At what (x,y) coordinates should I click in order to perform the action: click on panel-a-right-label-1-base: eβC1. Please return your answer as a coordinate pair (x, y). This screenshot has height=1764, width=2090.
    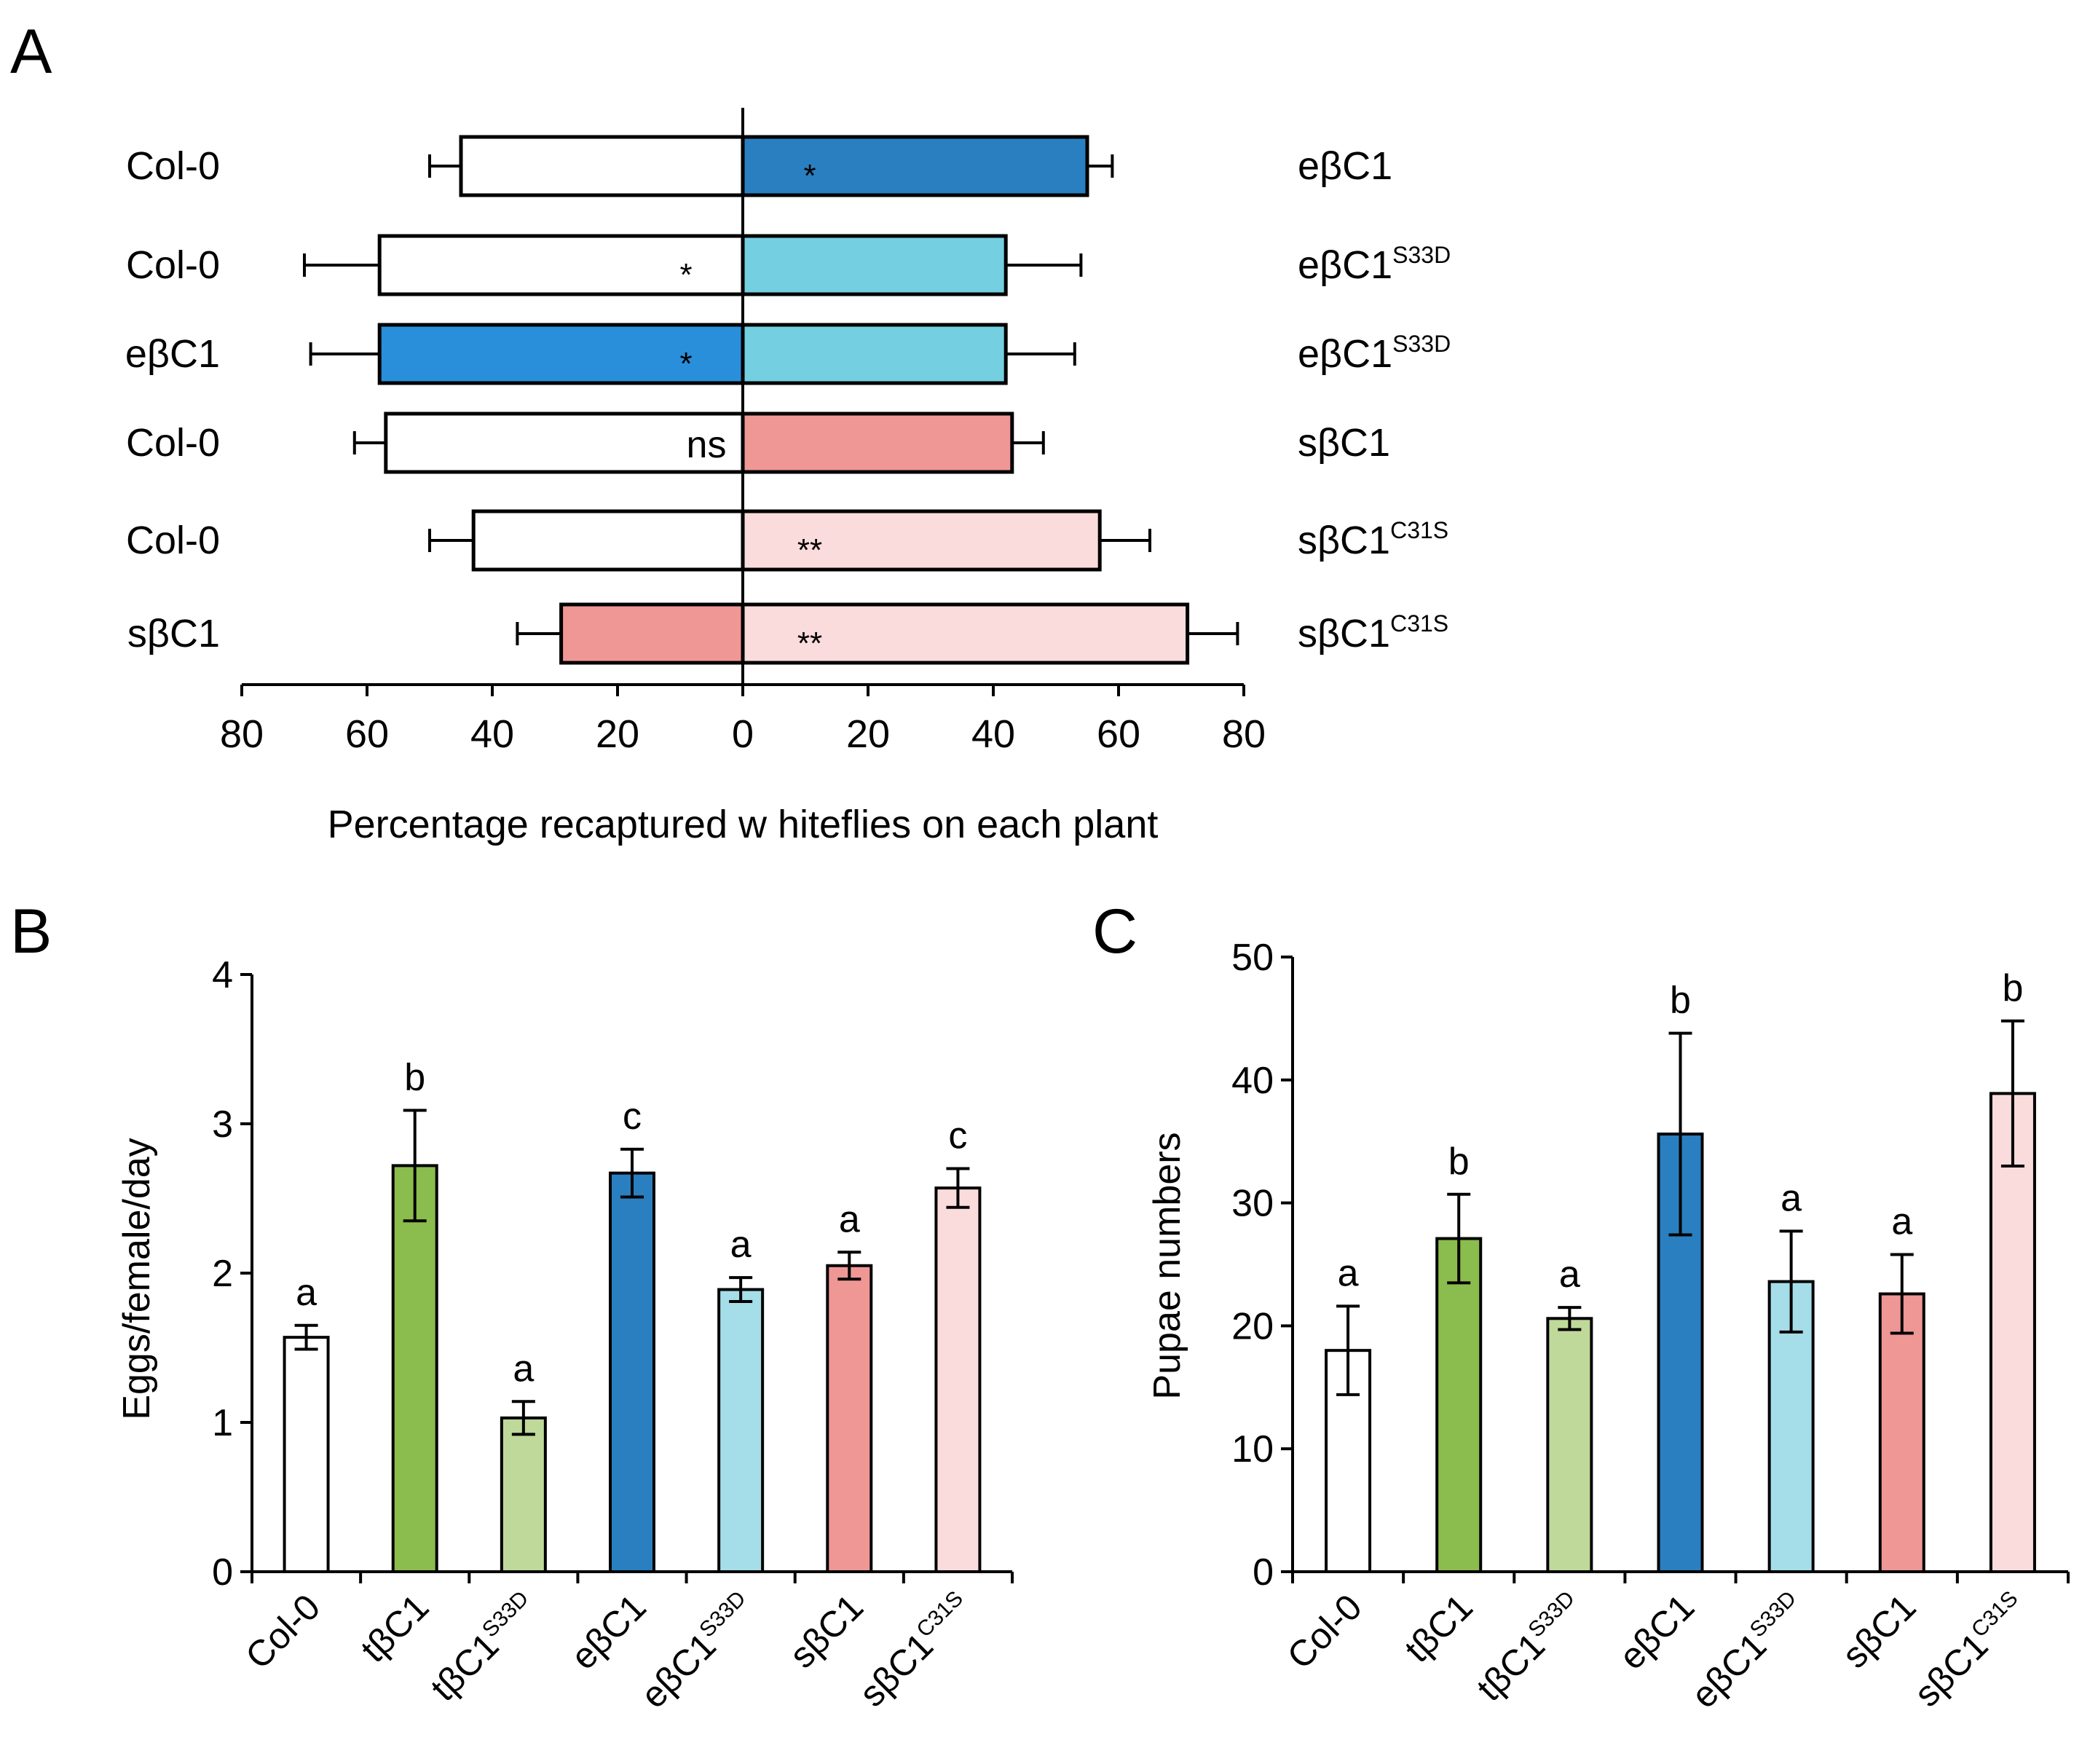
    Looking at the image, I should click on (1345, 265).